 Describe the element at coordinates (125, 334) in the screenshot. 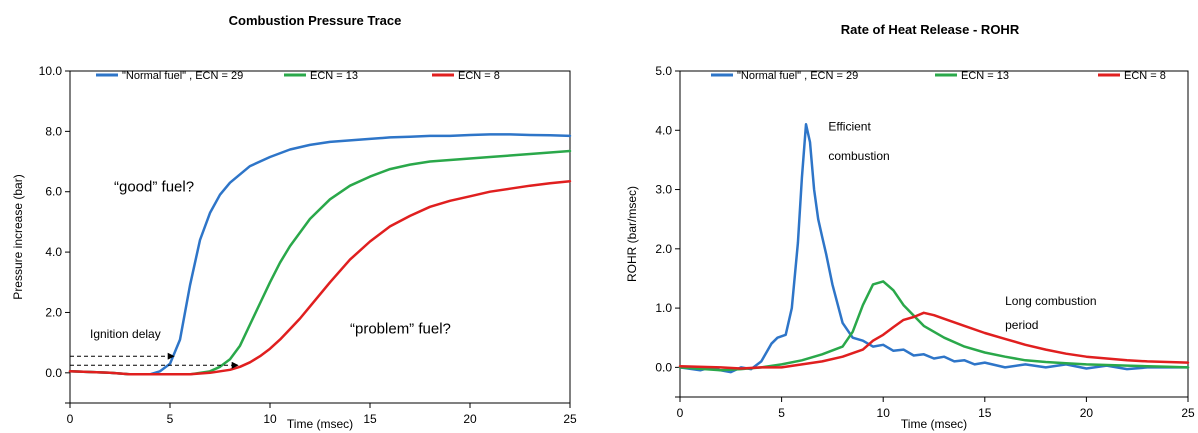

I see `annotation-label: Ignition delay` at that location.